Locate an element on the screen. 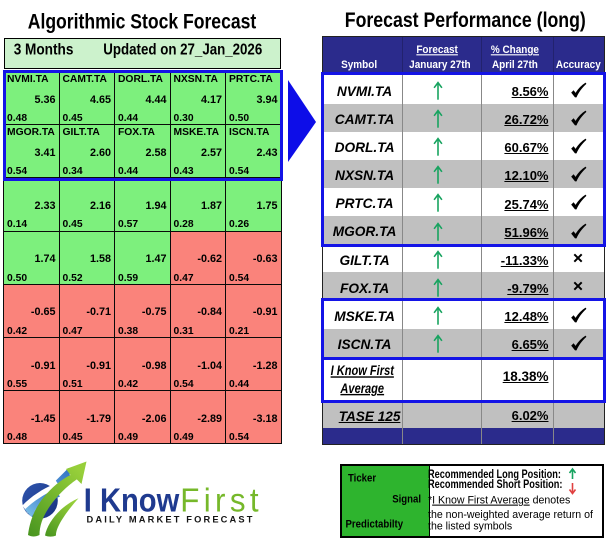  svg-text: 3 Months is located at coordinates (44, 50).